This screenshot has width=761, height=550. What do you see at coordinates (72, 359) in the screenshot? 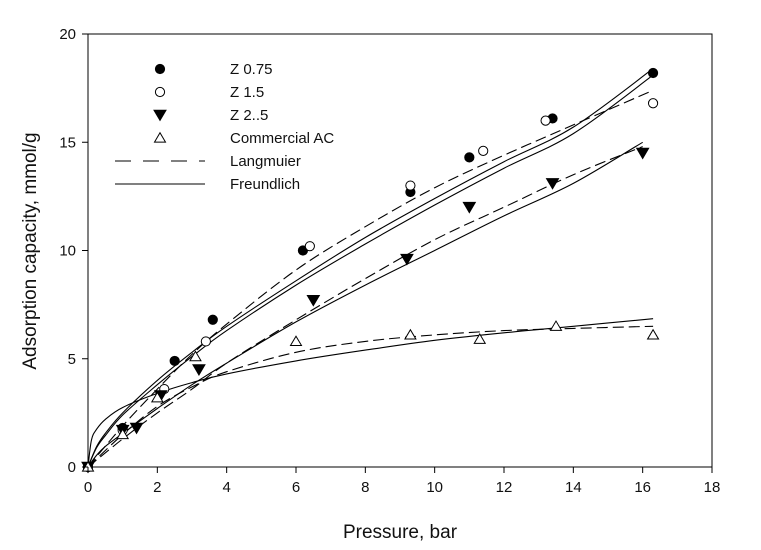
I see `y-tick-label: 5` at bounding box center [72, 359].